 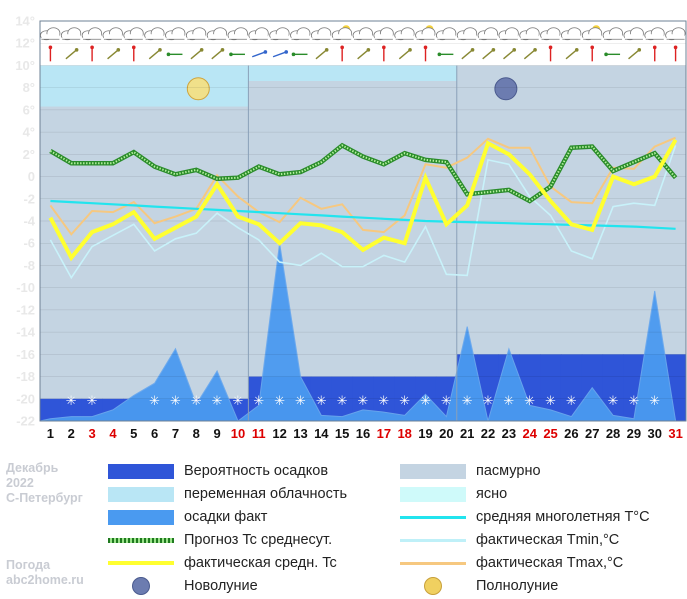 What do you see at coordinates (259, 433) in the screenshot?
I see `x-tick-label: 11` at bounding box center [259, 433].